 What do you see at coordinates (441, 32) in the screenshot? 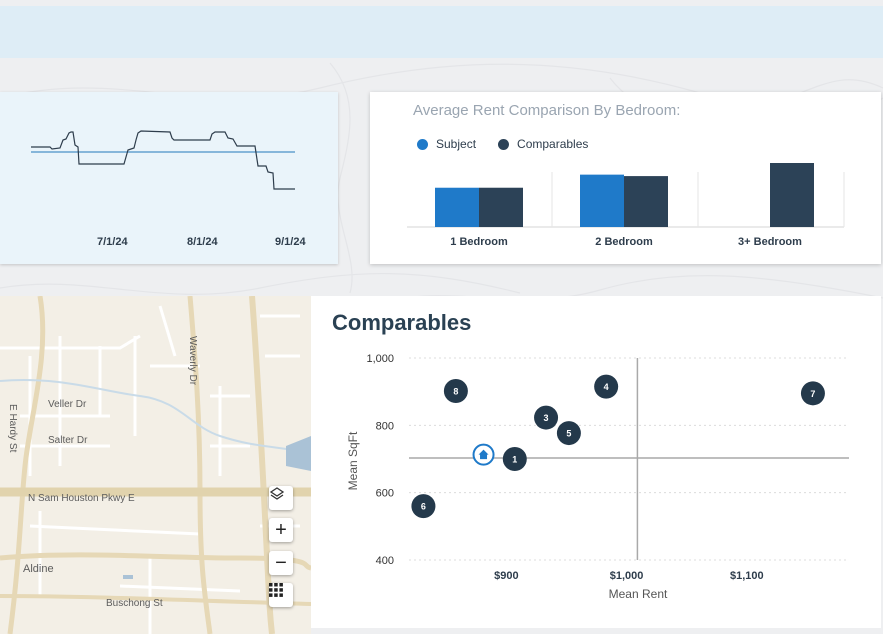
I see `header-banner` at bounding box center [441, 32].